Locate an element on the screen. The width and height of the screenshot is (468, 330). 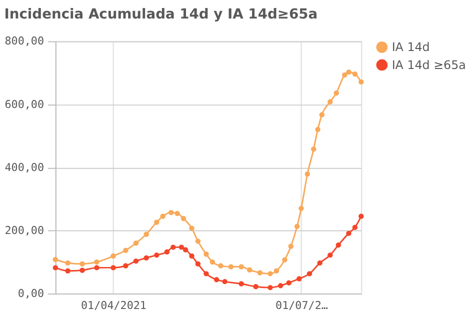
y-tick-label: 600,00 is located at coordinates (24, 104).